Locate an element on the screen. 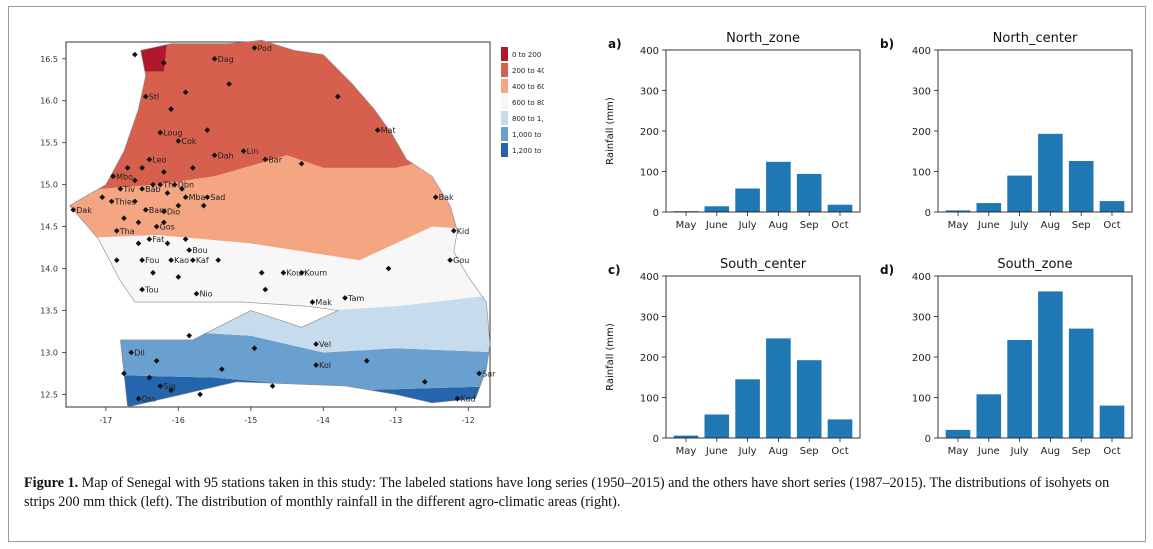 This screenshot has width=1153, height=549. chart-title: North_zone is located at coordinates (763, 38).